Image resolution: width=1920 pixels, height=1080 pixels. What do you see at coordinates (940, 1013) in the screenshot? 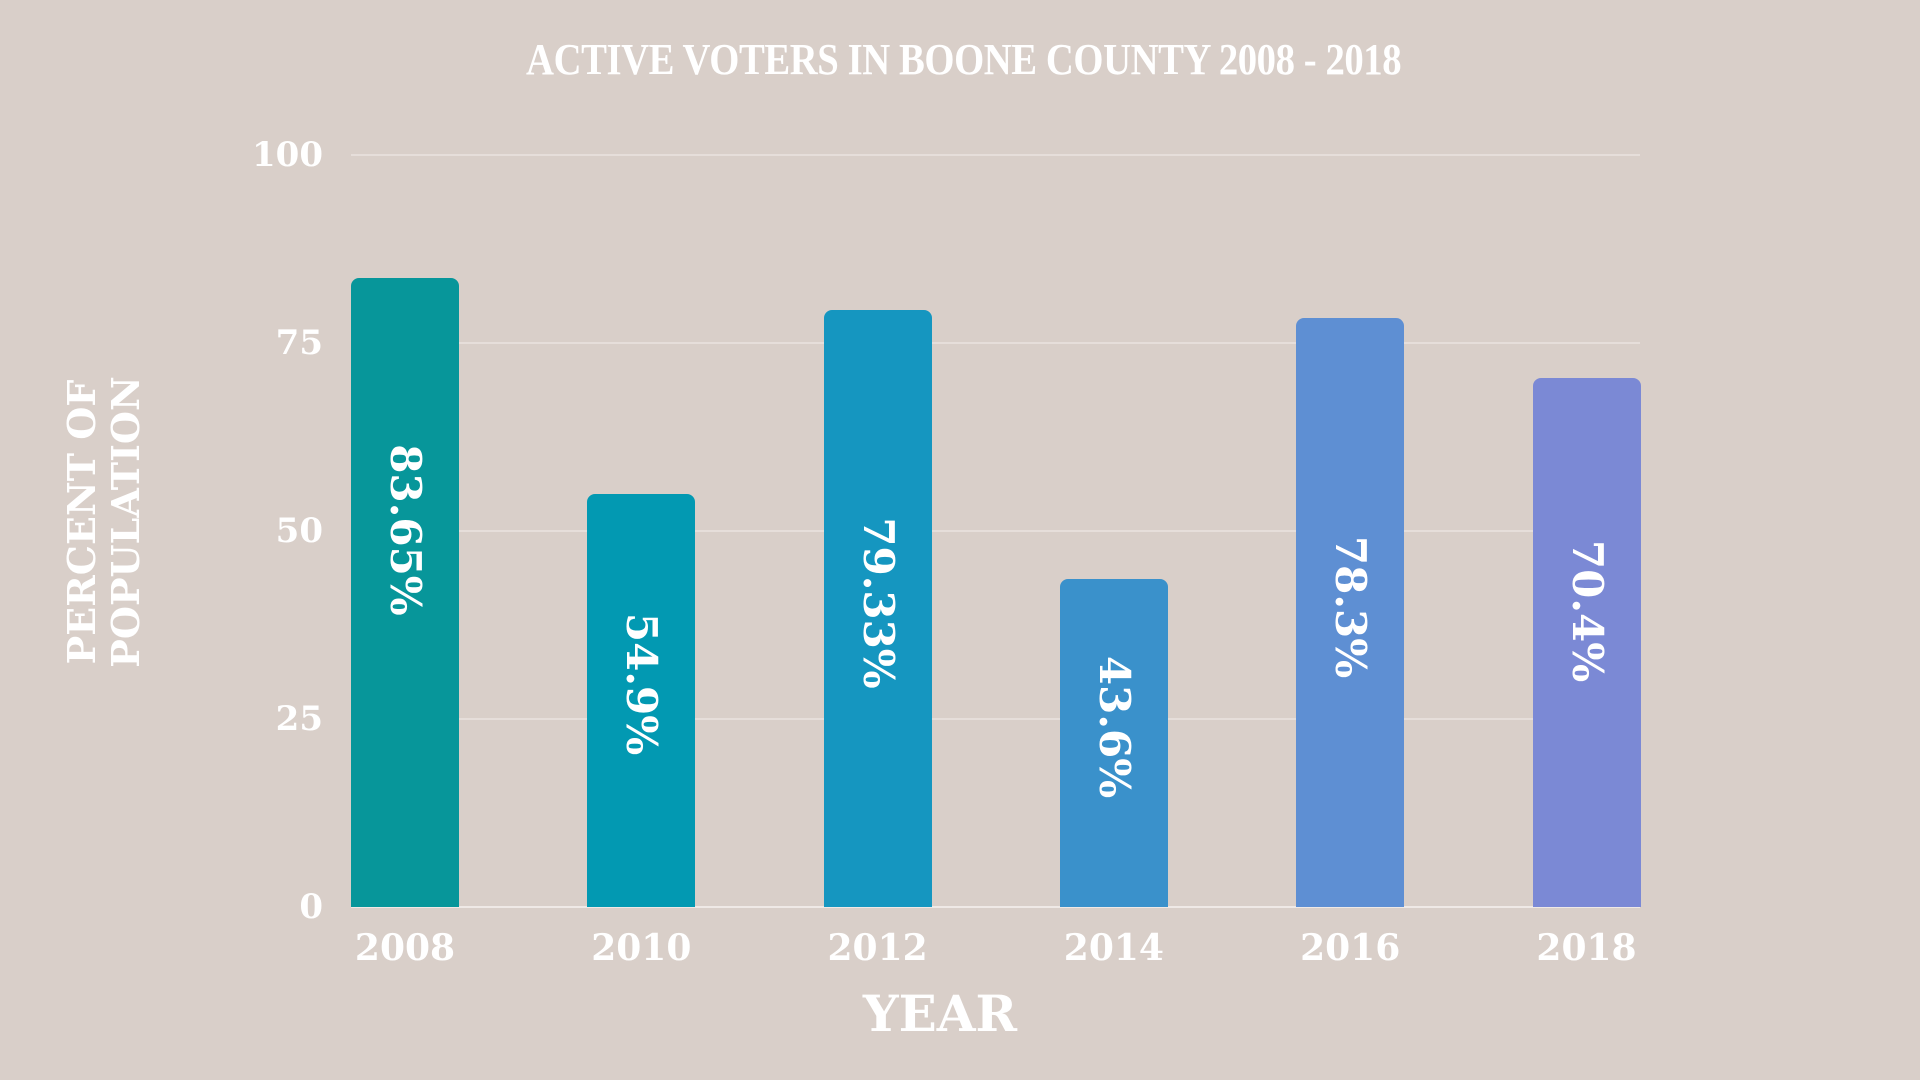
I see `x-axis-title: YEAR` at bounding box center [940, 1013].